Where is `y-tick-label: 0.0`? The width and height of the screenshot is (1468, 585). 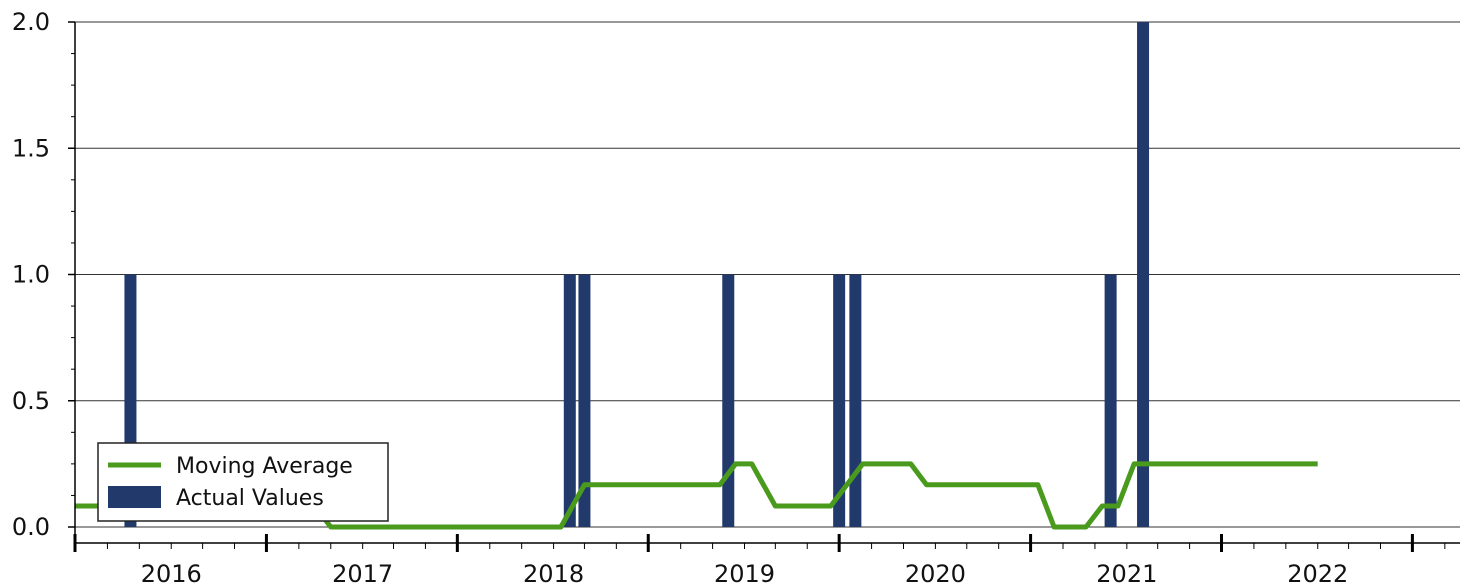
y-tick-label: 0.0 is located at coordinates (31, 527).